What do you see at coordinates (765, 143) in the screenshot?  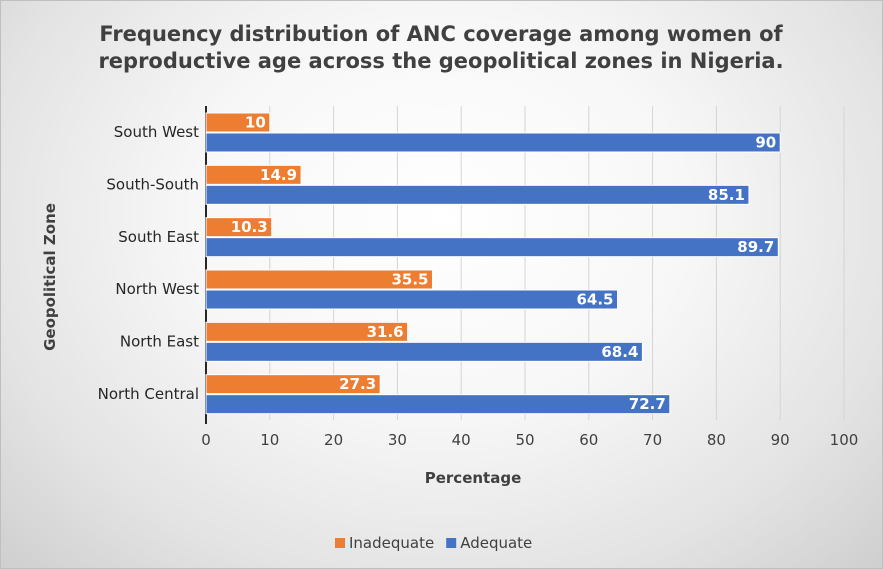 I see `data-label: 90` at bounding box center [765, 143].